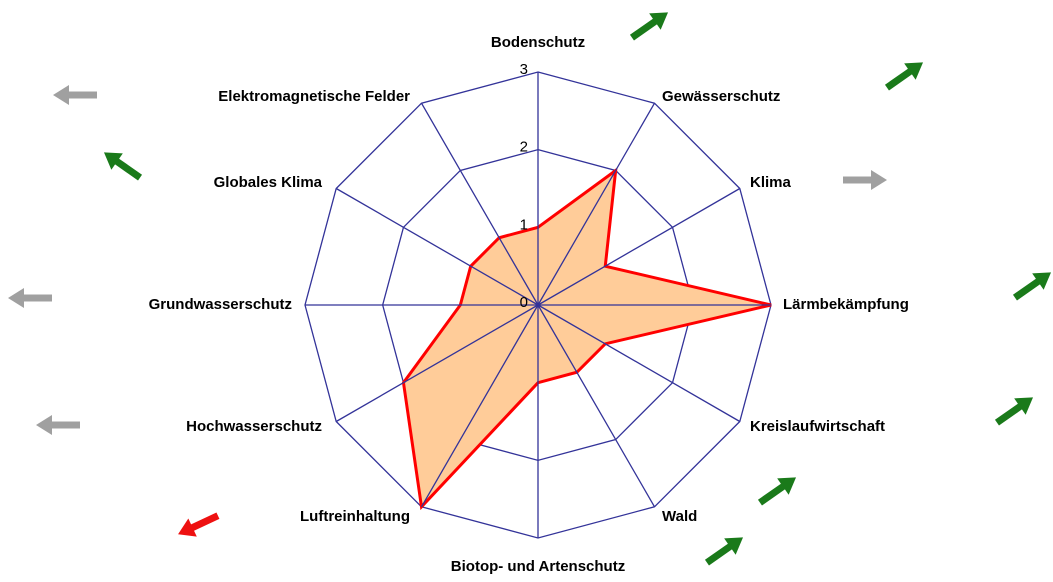  What do you see at coordinates (538, 42) in the screenshot?
I see `category-label: Bodenschutz` at bounding box center [538, 42].